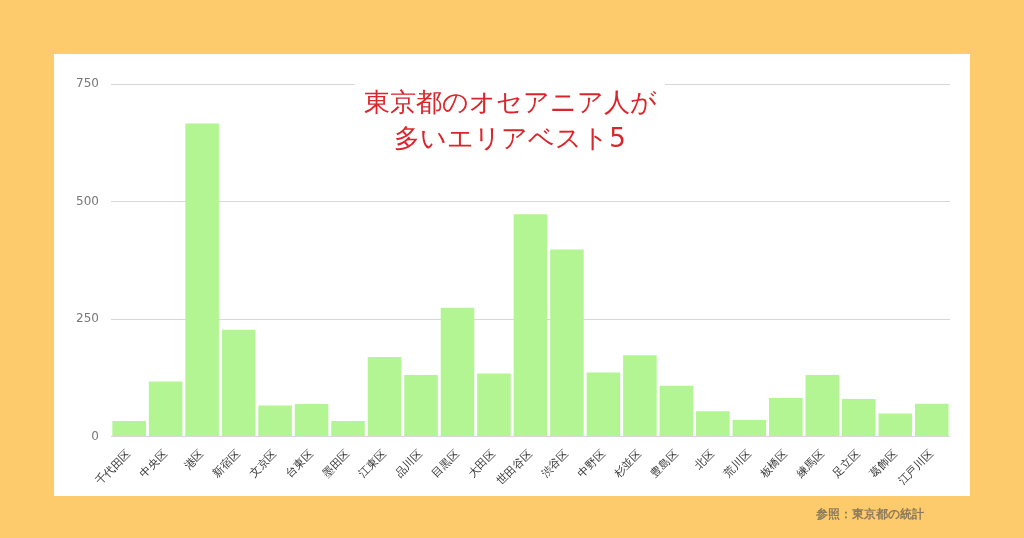 The height and width of the screenshot is (538, 1024). What do you see at coordinates (555, 463) in the screenshot?
I see `x-tick-label: 渋谷区` at bounding box center [555, 463].